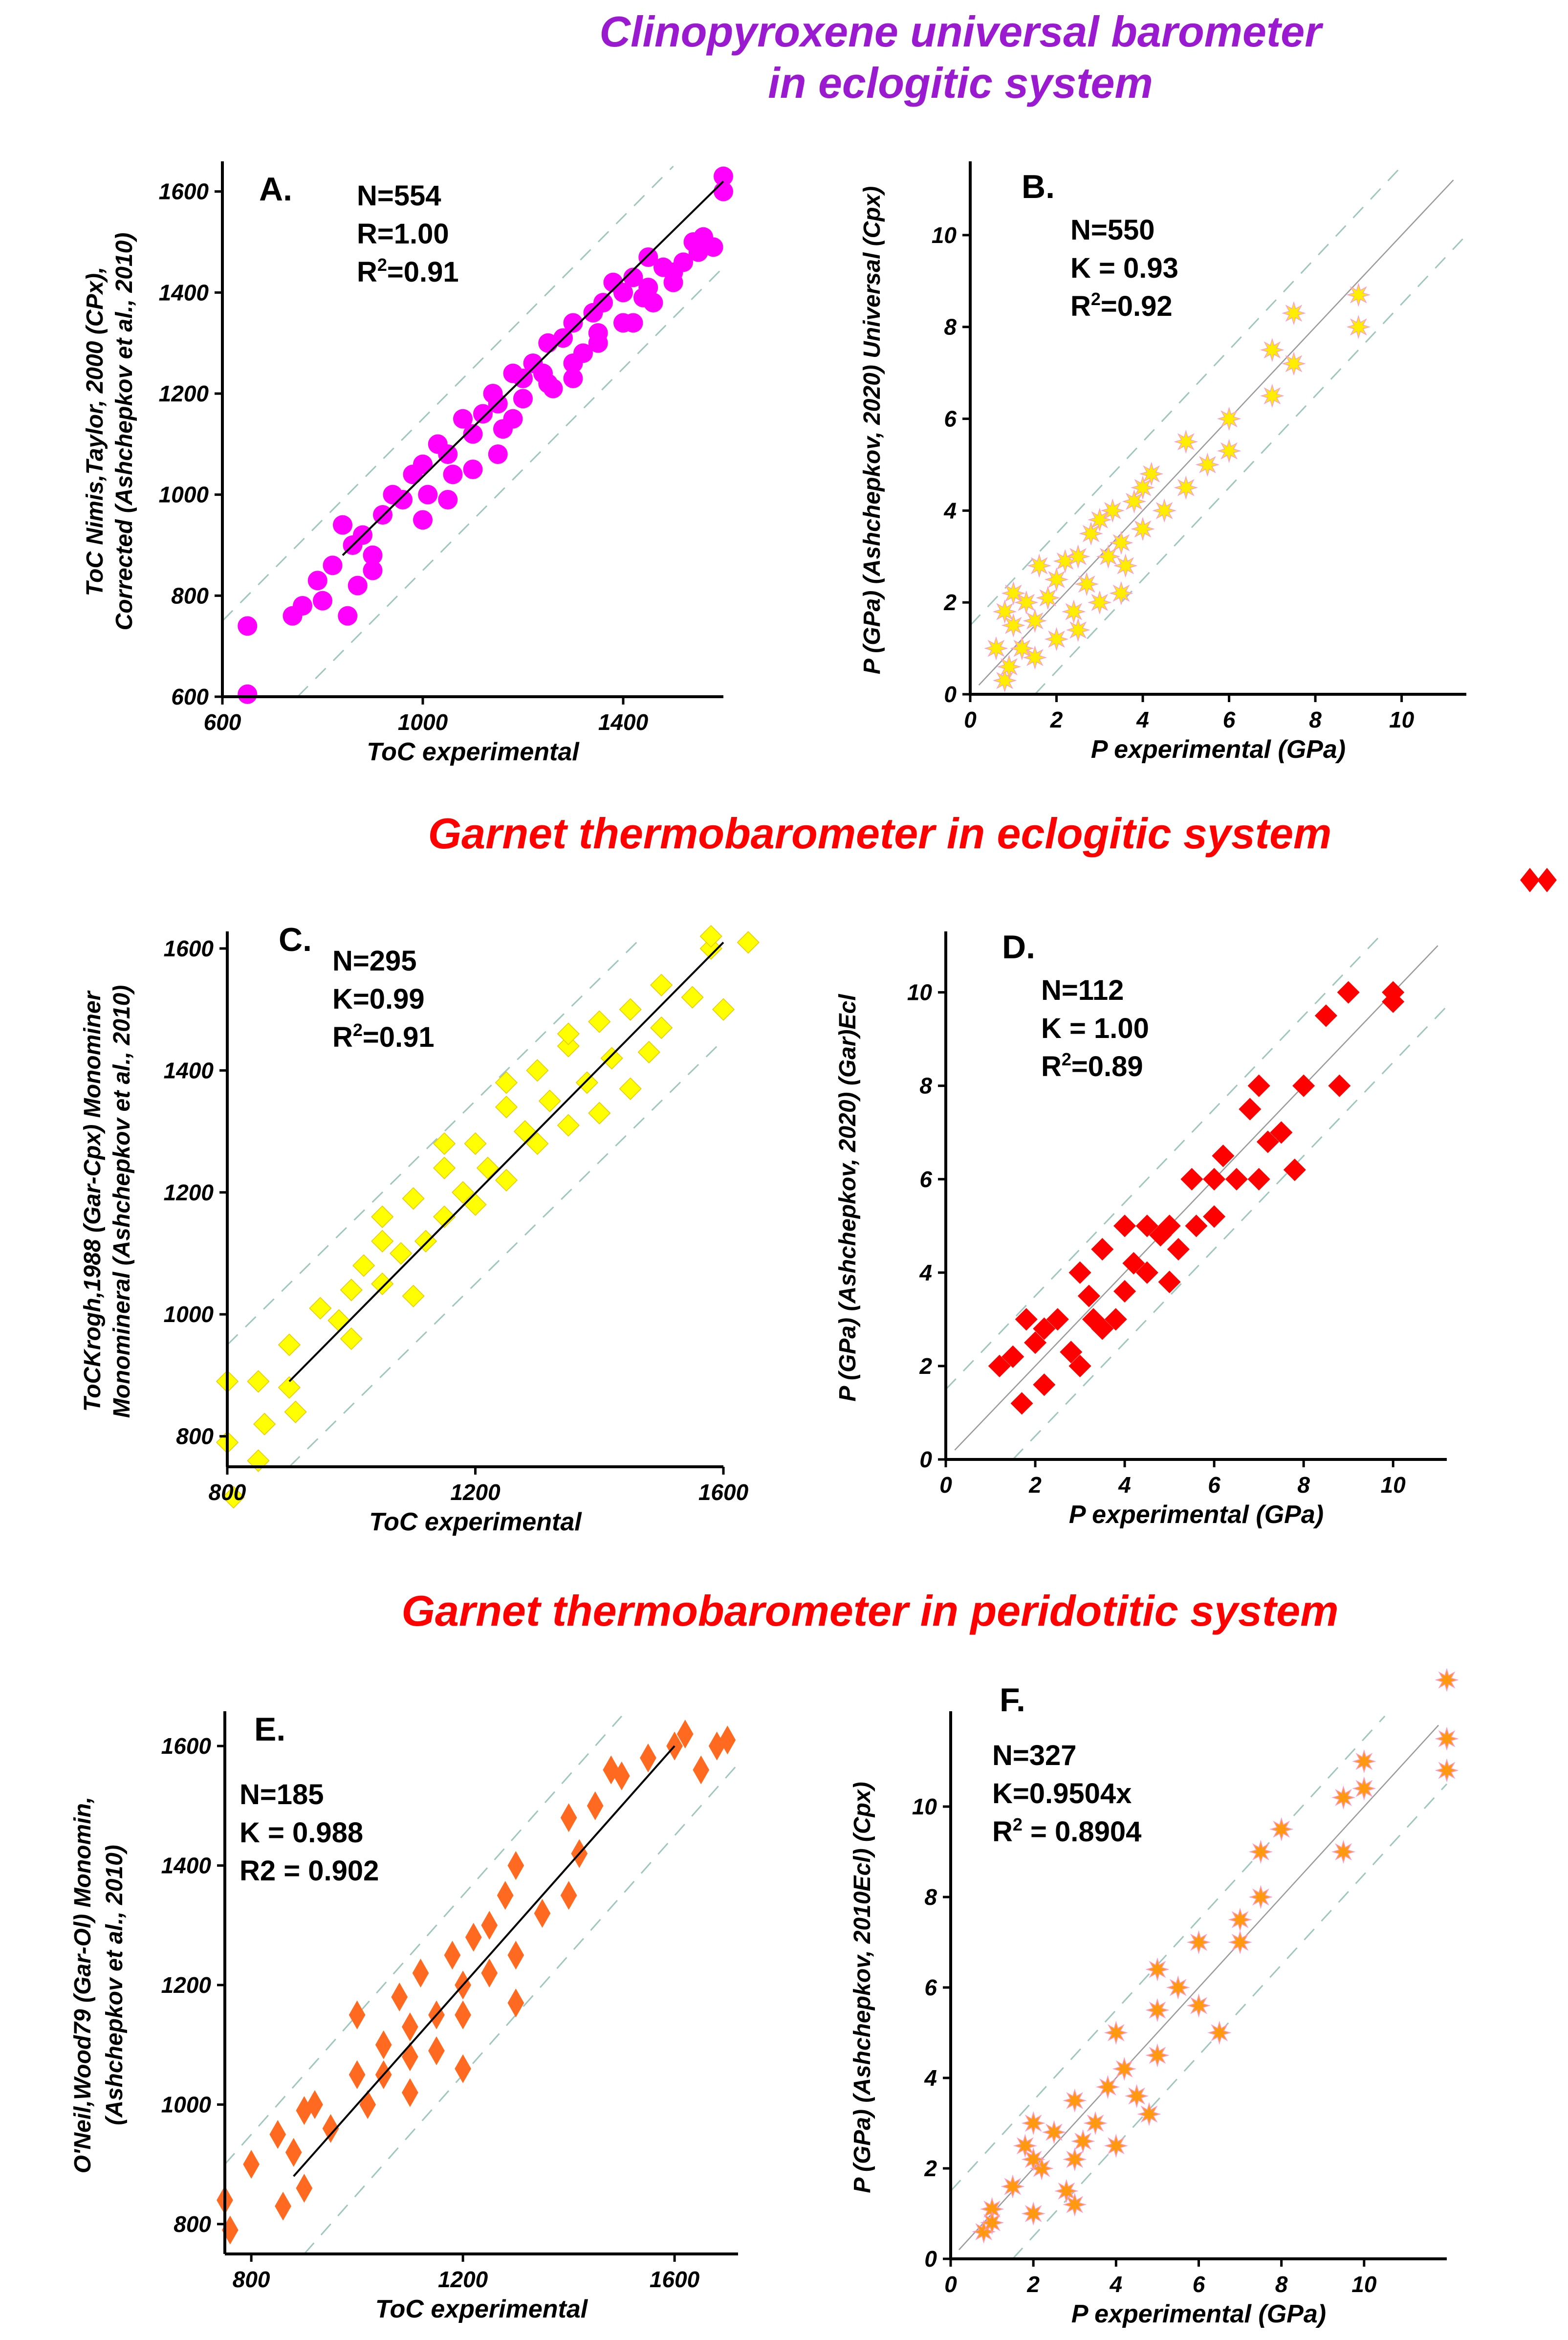  I want to click on regression-line, so click(1199, 1987).